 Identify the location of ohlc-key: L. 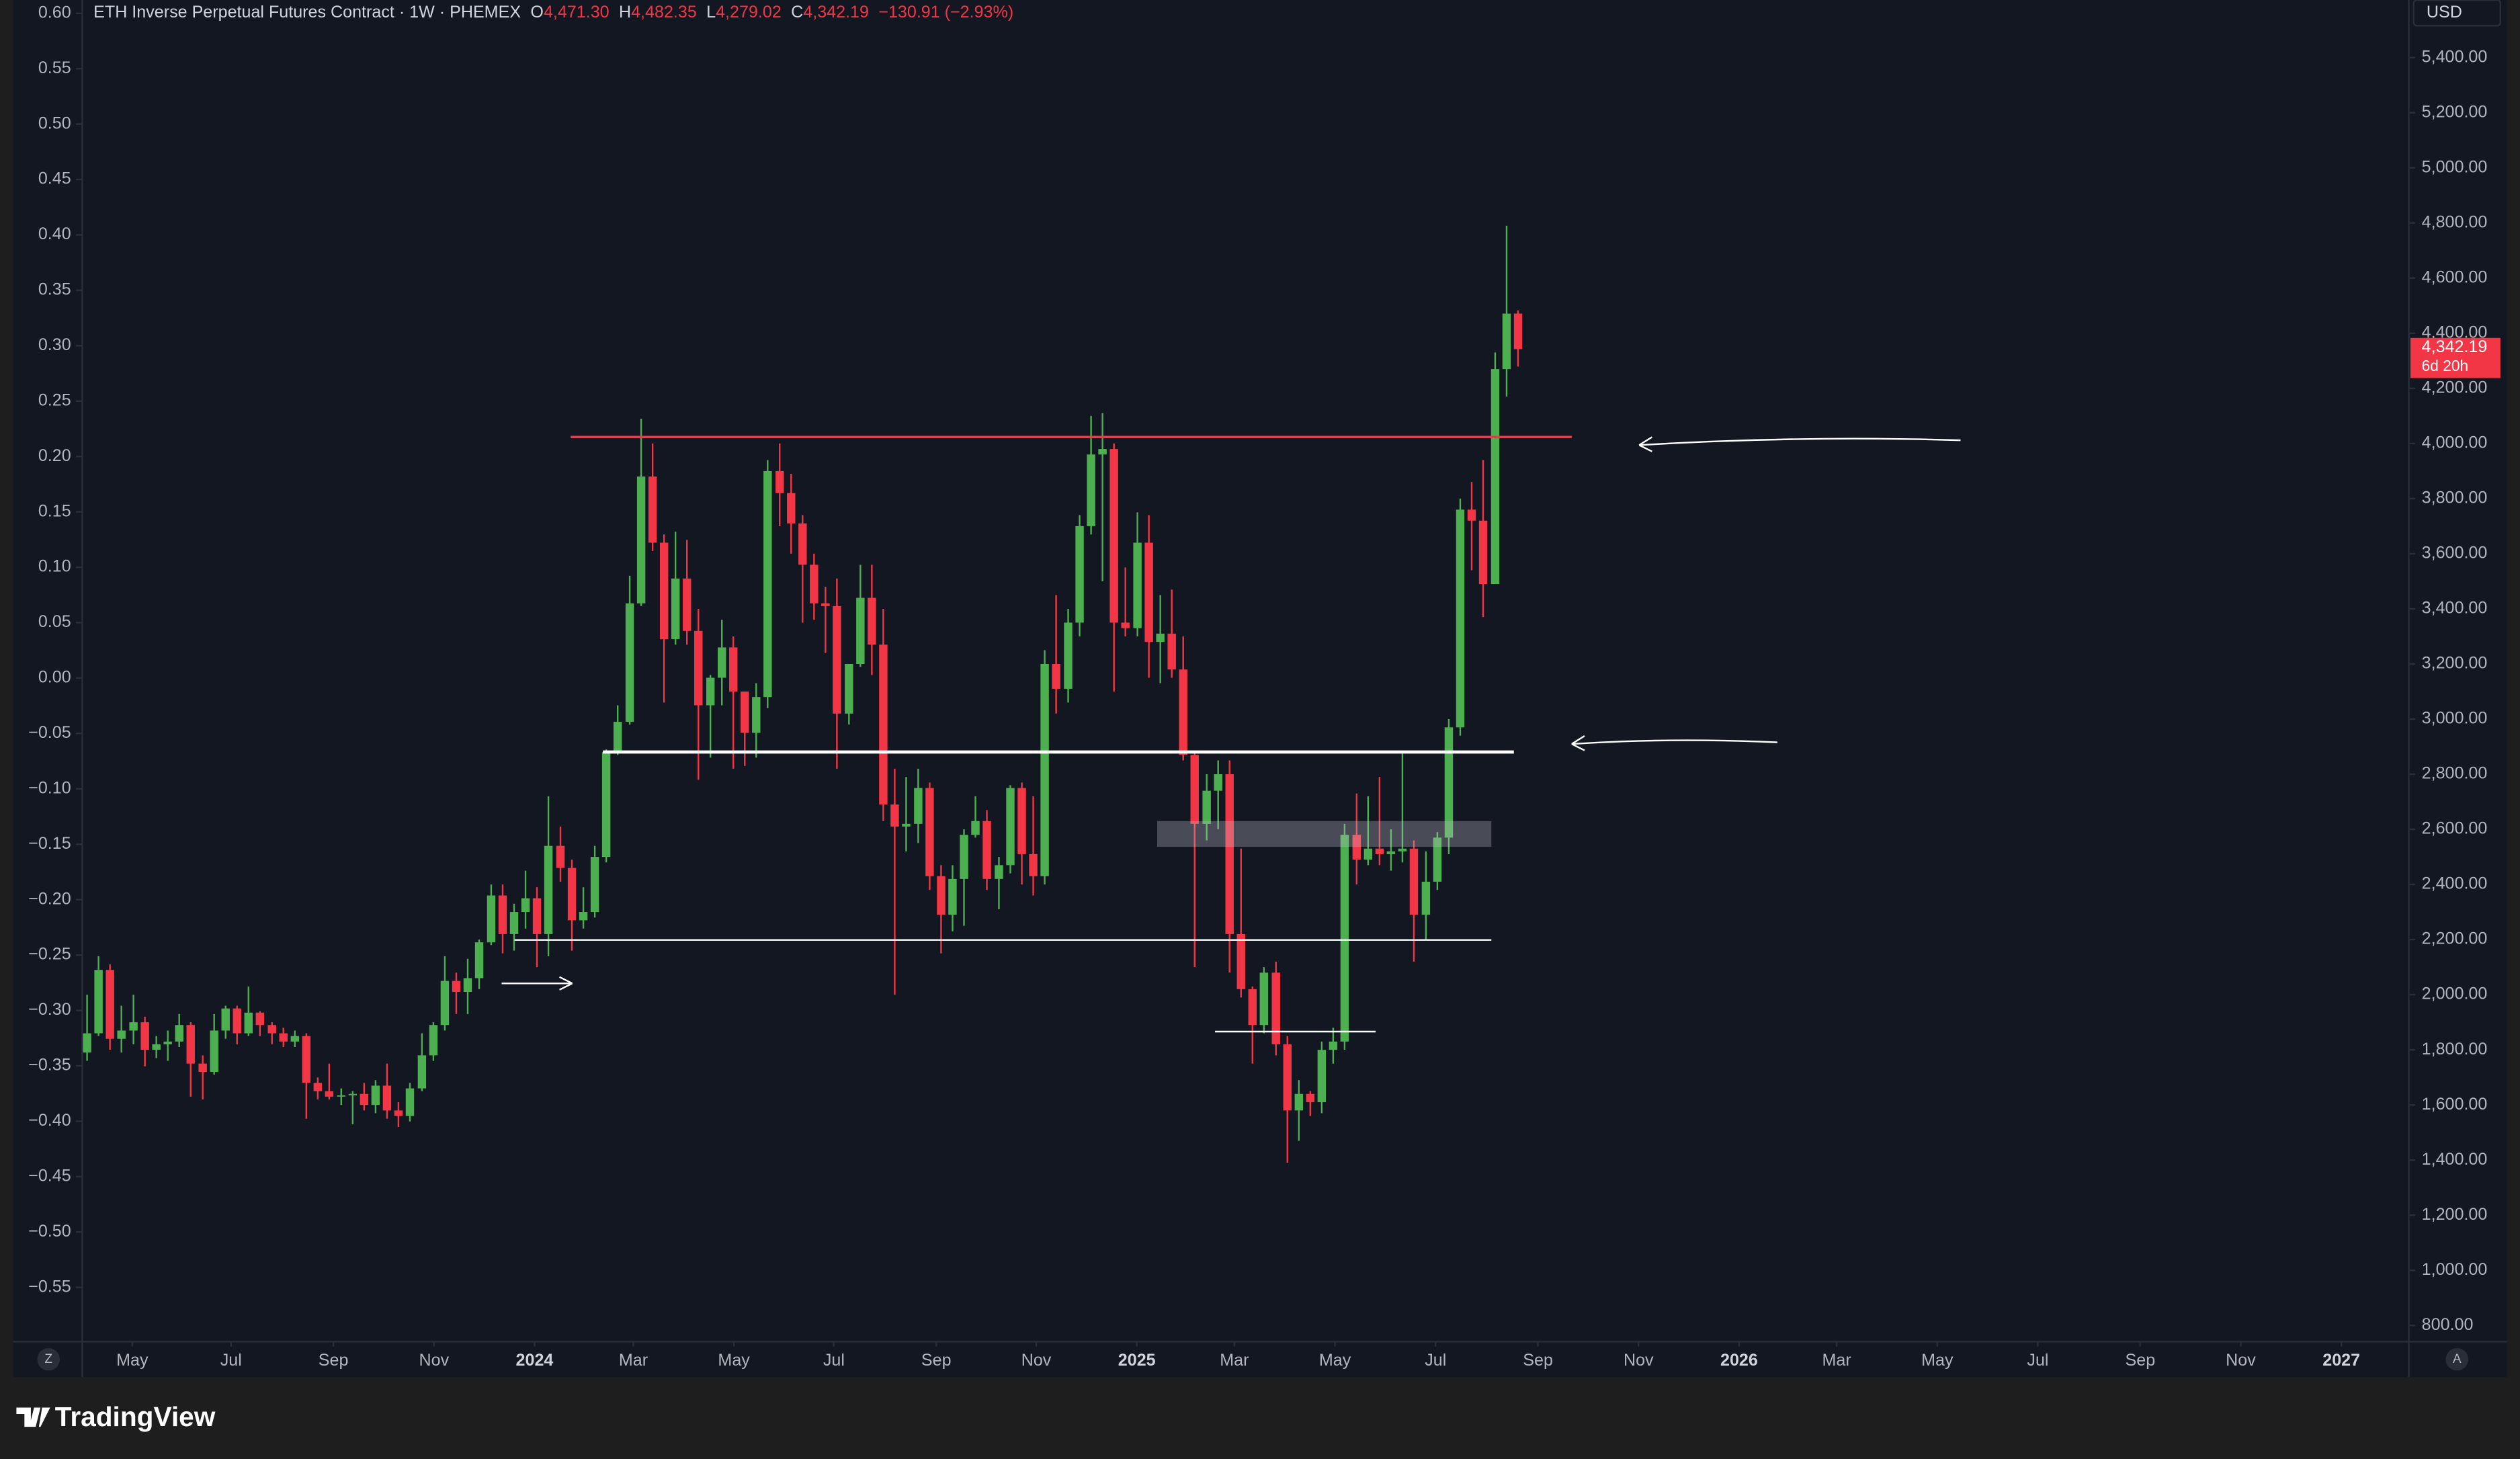
(711, 13).